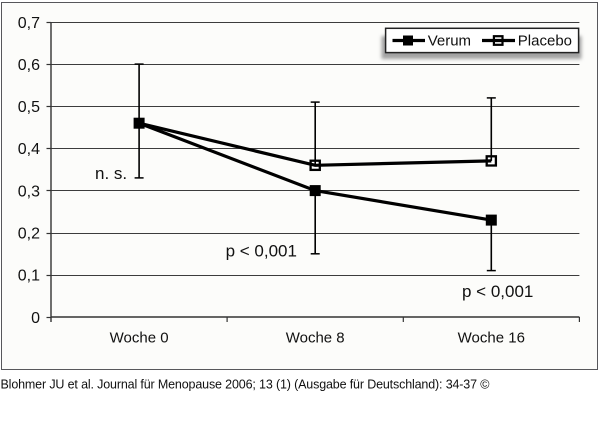  I want to click on svg-text: 0,2, so click(29, 234).